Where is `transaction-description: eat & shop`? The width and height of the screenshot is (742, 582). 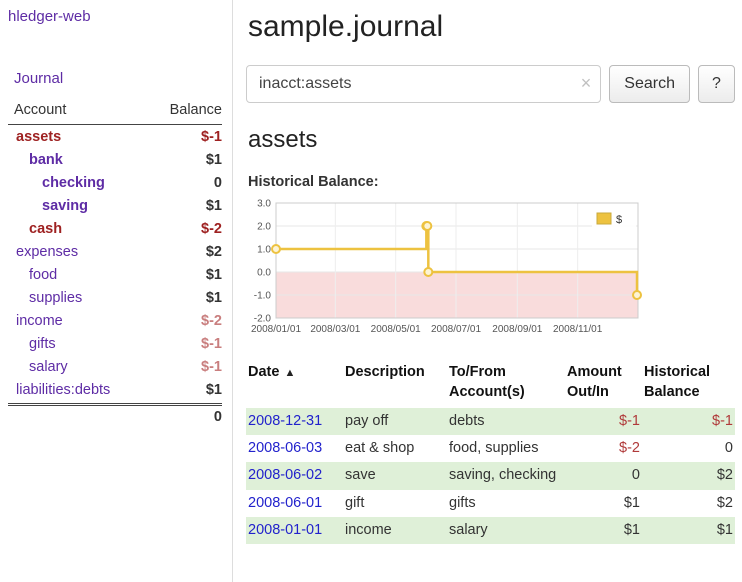
transaction-description: eat & shop is located at coordinates (380, 448).